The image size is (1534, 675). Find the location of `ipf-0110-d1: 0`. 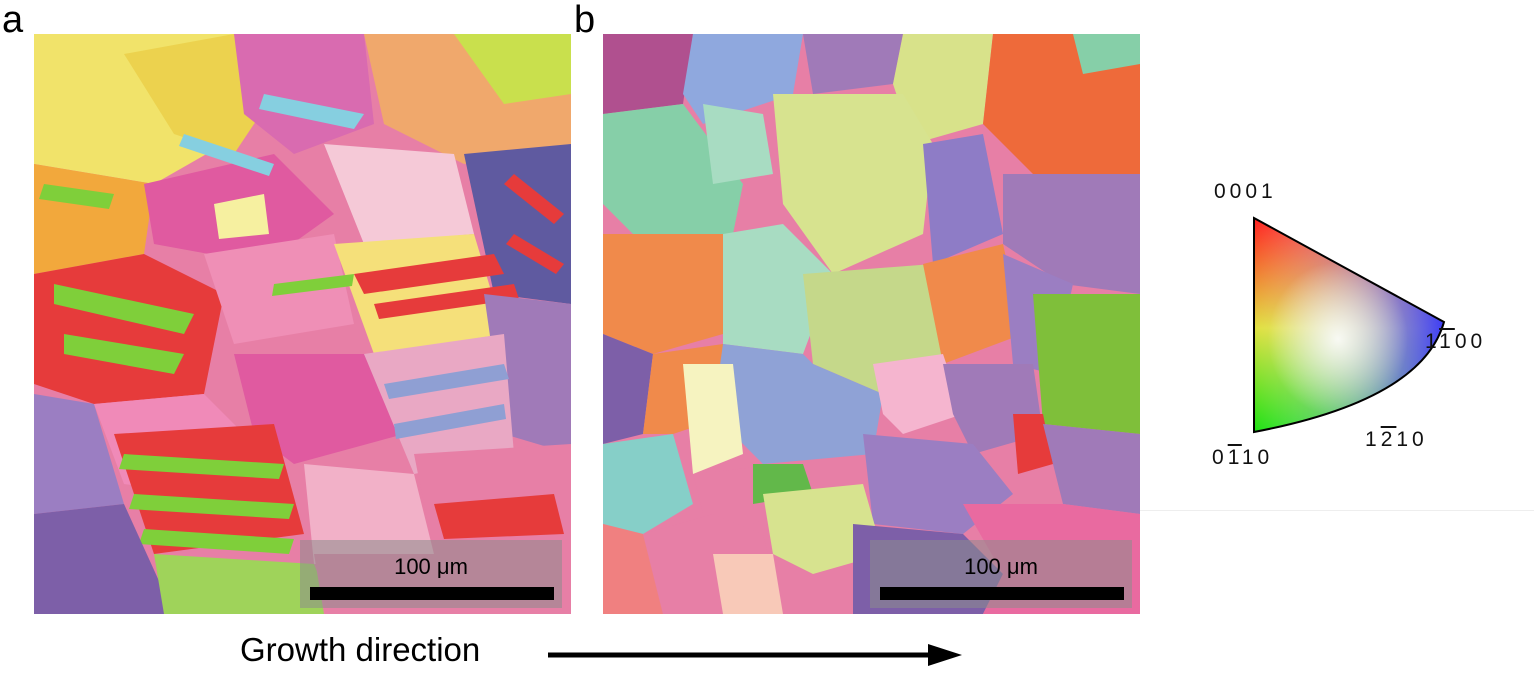

ipf-0110-d1: 0 is located at coordinates (1220, 457).